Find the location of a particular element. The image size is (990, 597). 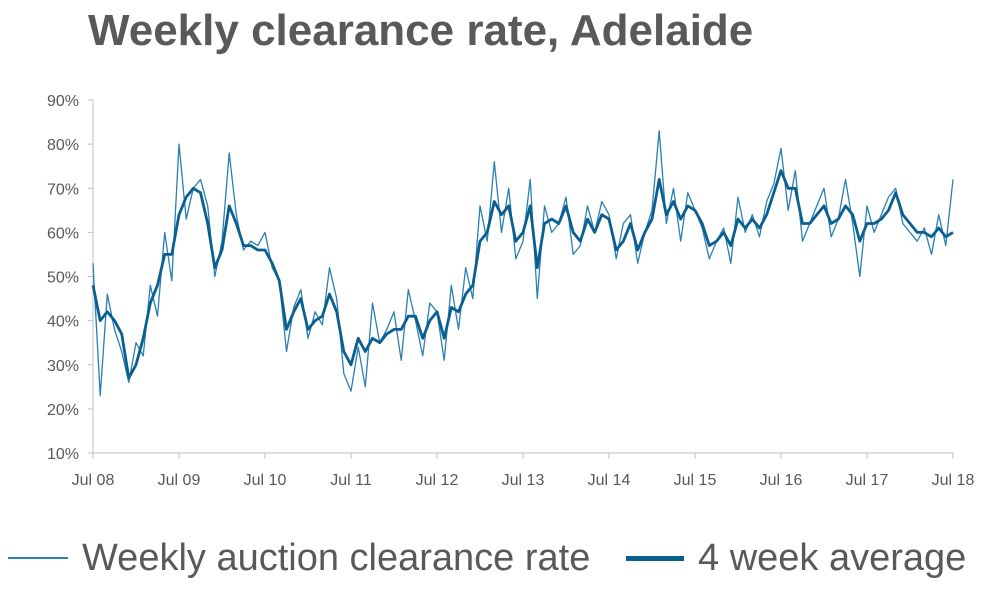

y-tick-label: 30% is located at coordinates (63, 366).